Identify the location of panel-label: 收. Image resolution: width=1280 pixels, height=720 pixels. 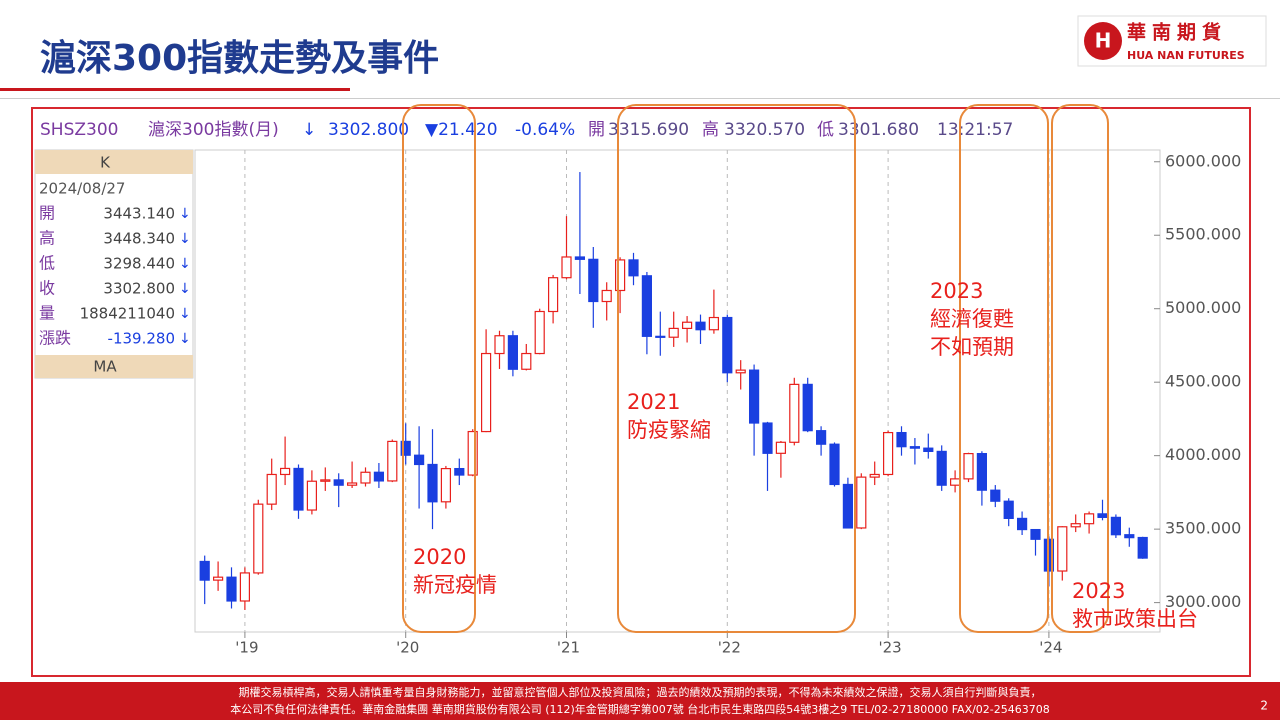
(47, 288).